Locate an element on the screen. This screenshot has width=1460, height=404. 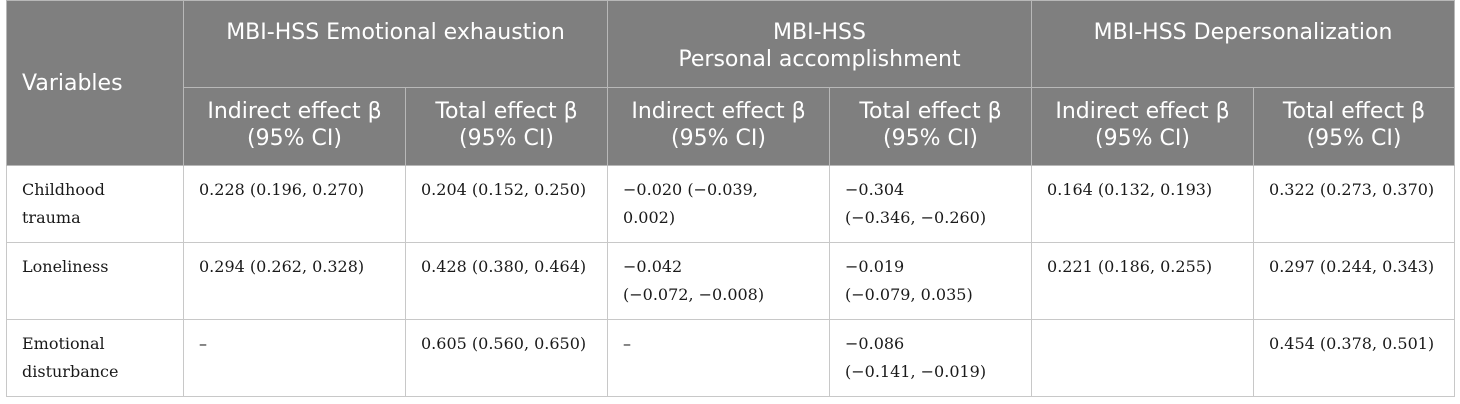
table-cell: 0.164 (0.132, 0.193) is located at coordinates (1143, 204).